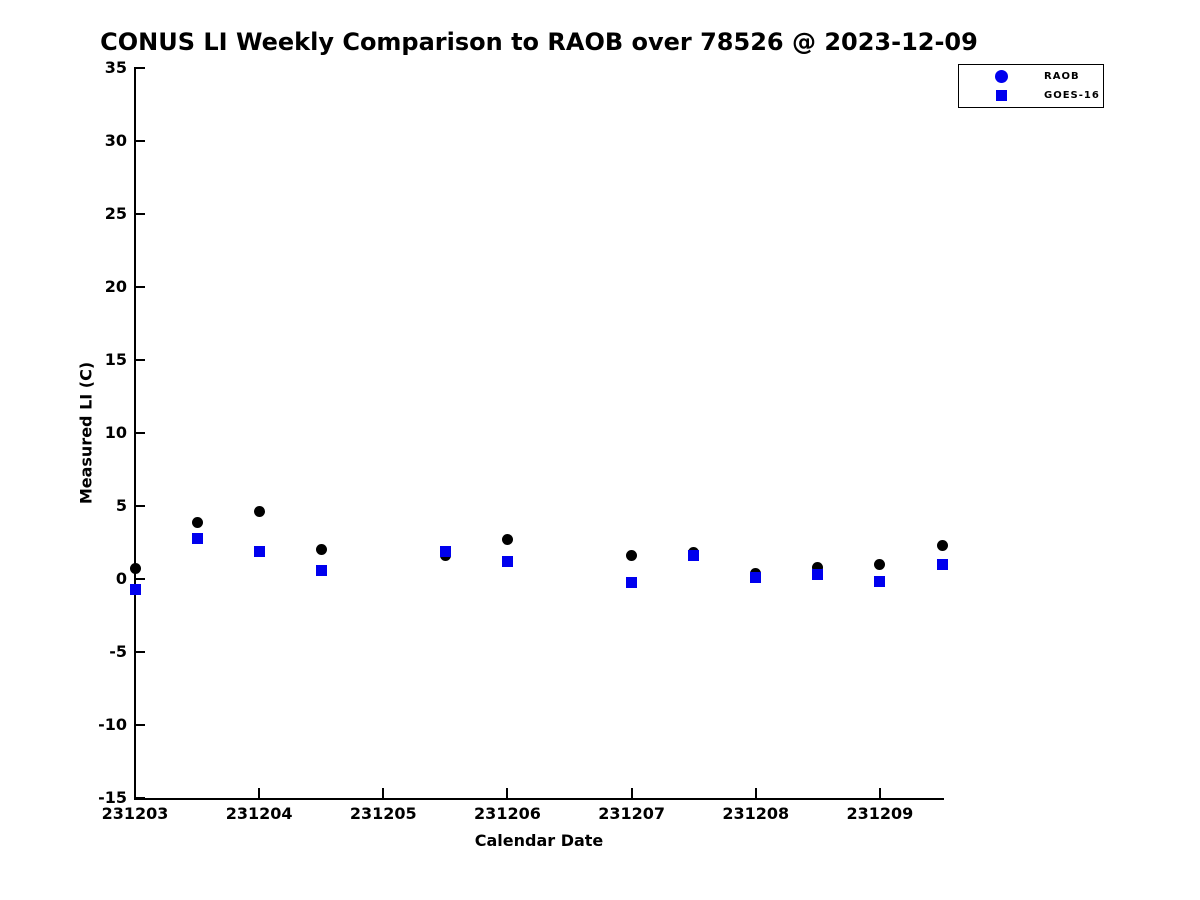  What do you see at coordinates (115, 286) in the screenshot?
I see `y-tick-label: 20` at bounding box center [115, 286].